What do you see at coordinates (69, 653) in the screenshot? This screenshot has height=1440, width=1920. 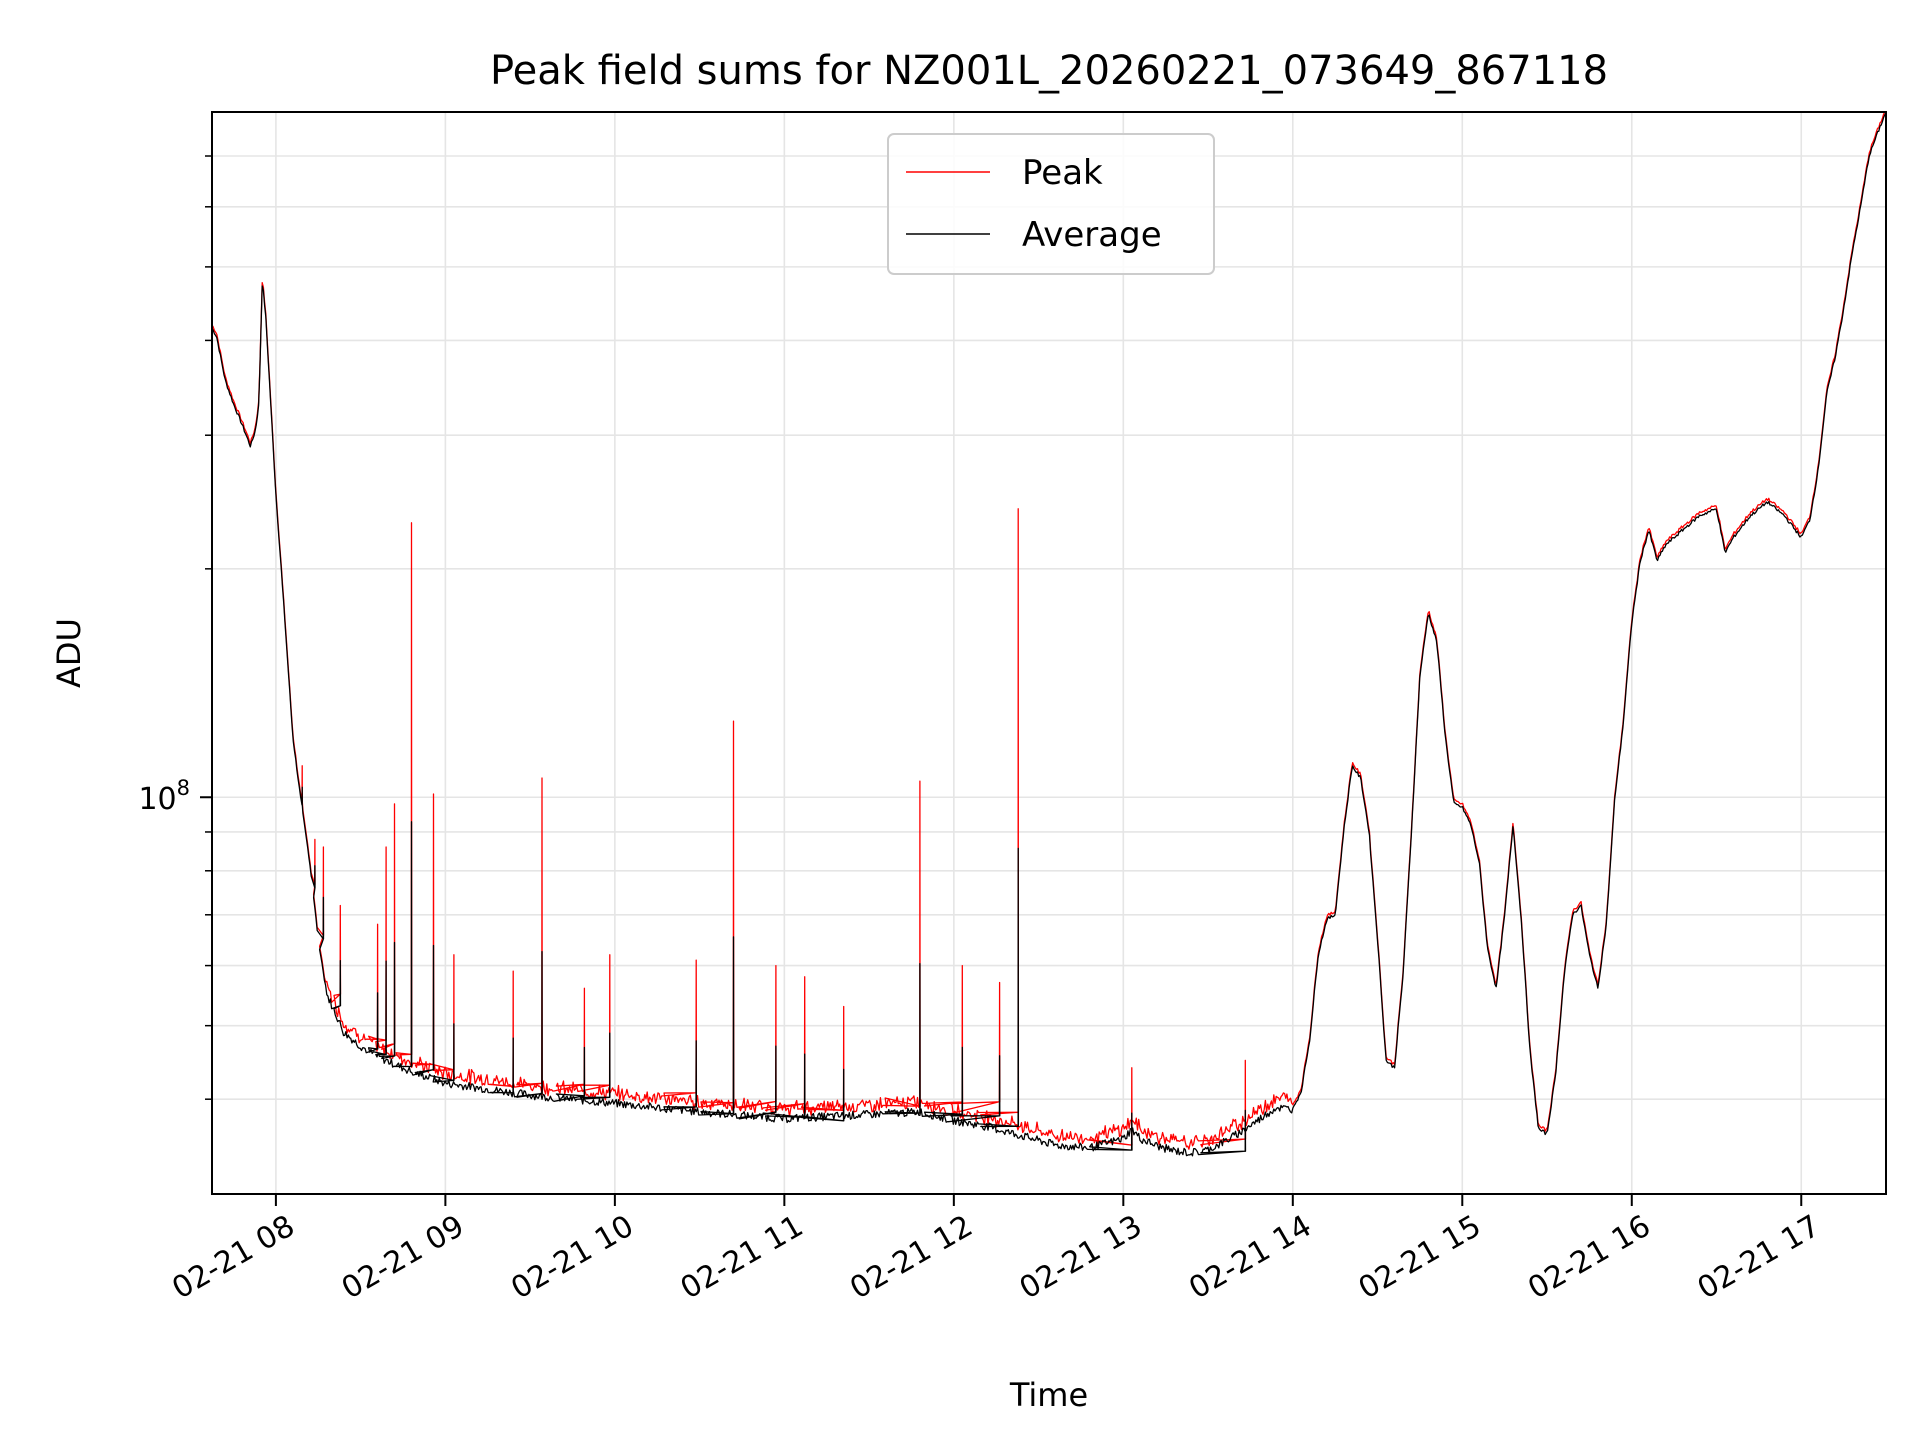 I see `y-axis-label: ADU` at bounding box center [69, 653].